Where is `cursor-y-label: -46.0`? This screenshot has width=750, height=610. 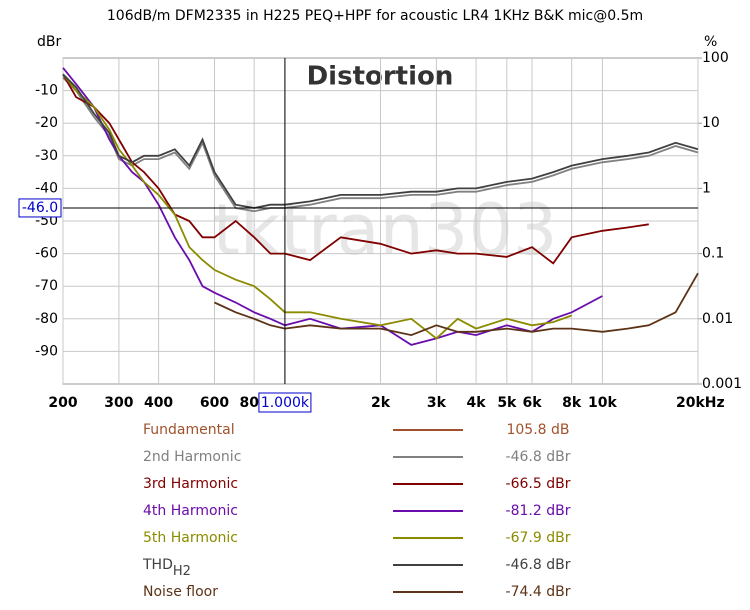 cursor-y-label: -46.0 is located at coordinates (40, 208).